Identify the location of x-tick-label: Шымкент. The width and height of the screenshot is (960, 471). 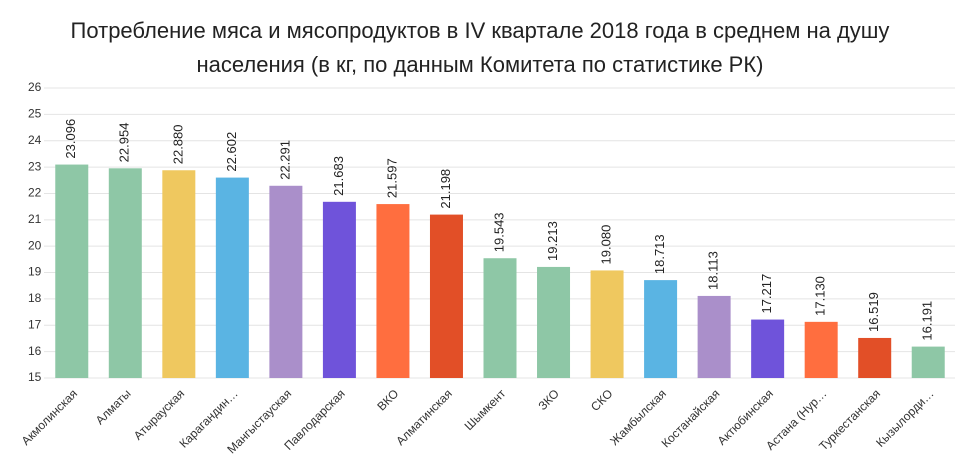
(485, 409).